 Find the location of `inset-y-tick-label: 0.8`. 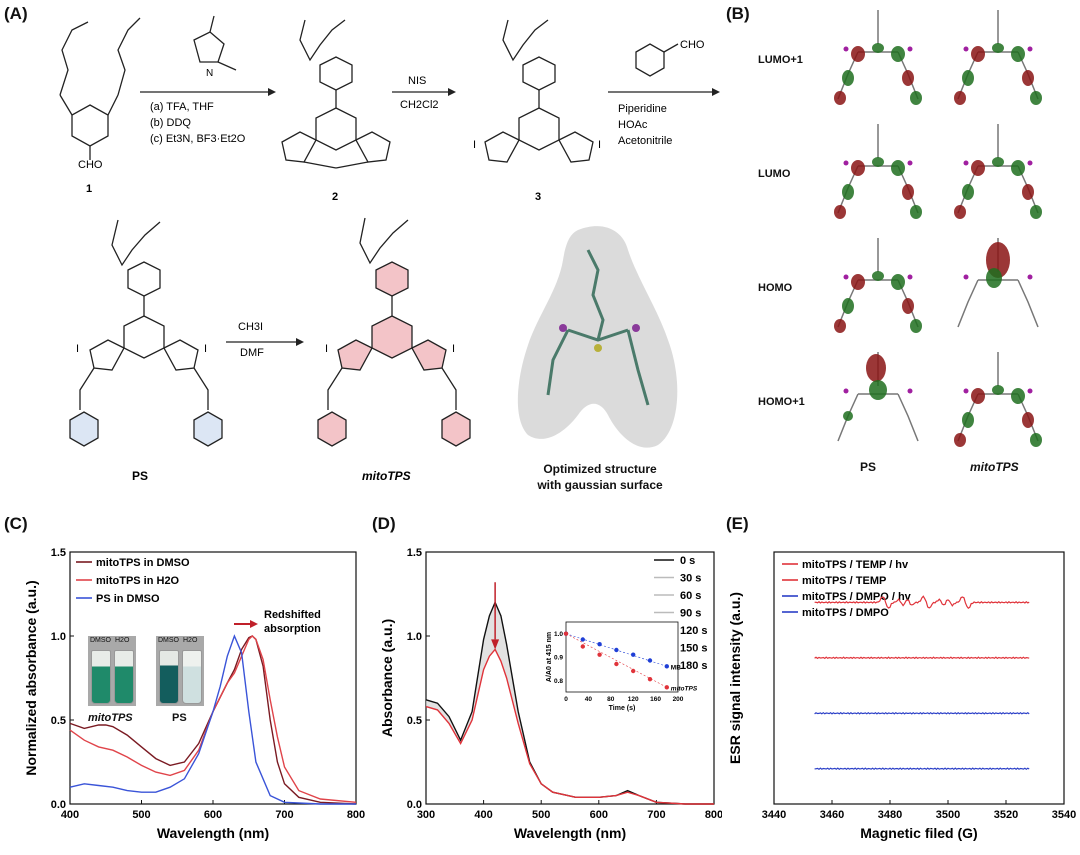

inset-y-tick-label: 0.8 is located at coordinates (558, 681).